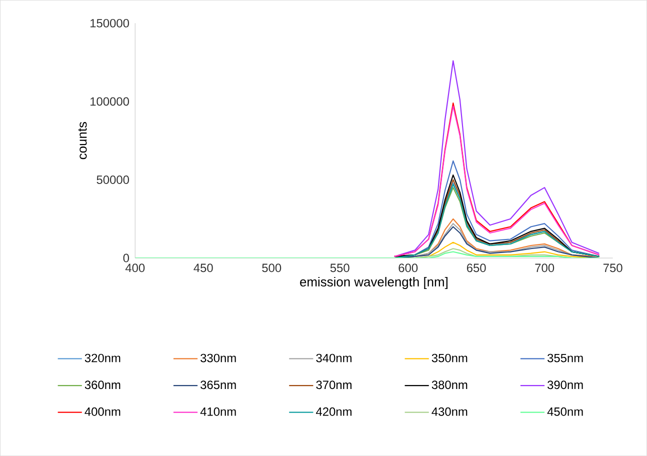  What do you see at coordinates (334, 385) in the screenshot?
I see `legend-label: 370nm` at bounding box center [334, 385].